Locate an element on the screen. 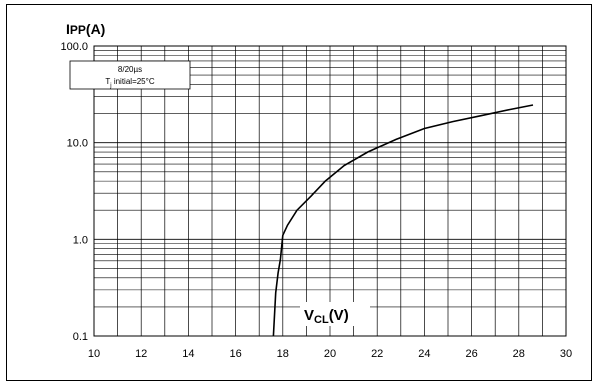  x-axis-label-background is located at coordinates (335, 314).